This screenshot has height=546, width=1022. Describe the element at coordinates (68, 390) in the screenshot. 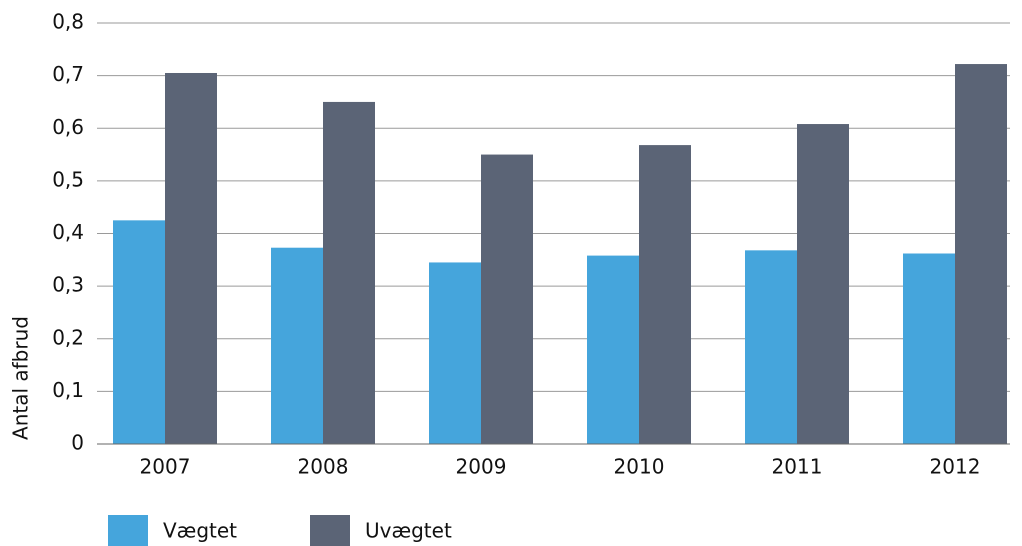

I see `y-tick-label: 0,1` at that location.